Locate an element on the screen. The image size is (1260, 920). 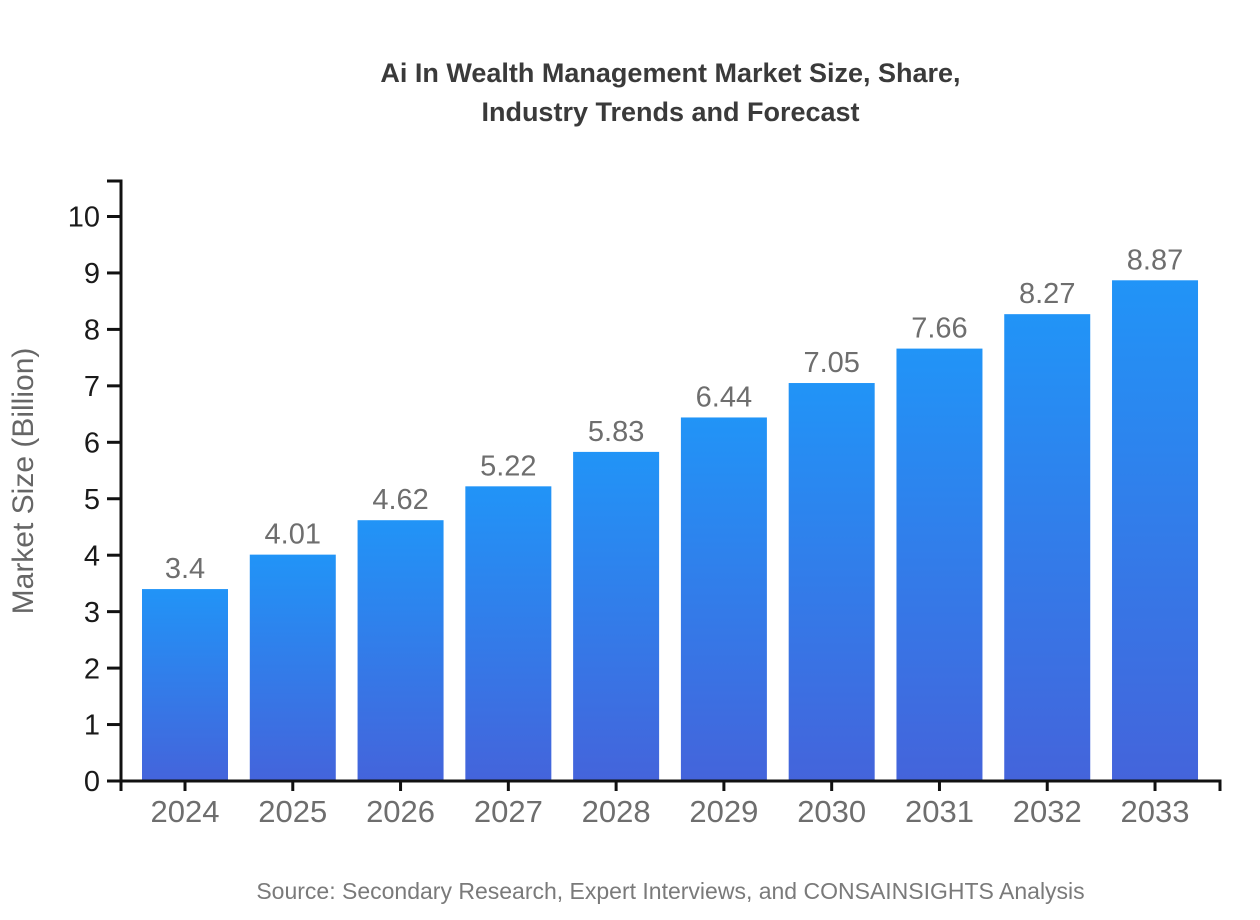
x-tick-label: 2030 is located at coordinates (831, 811).